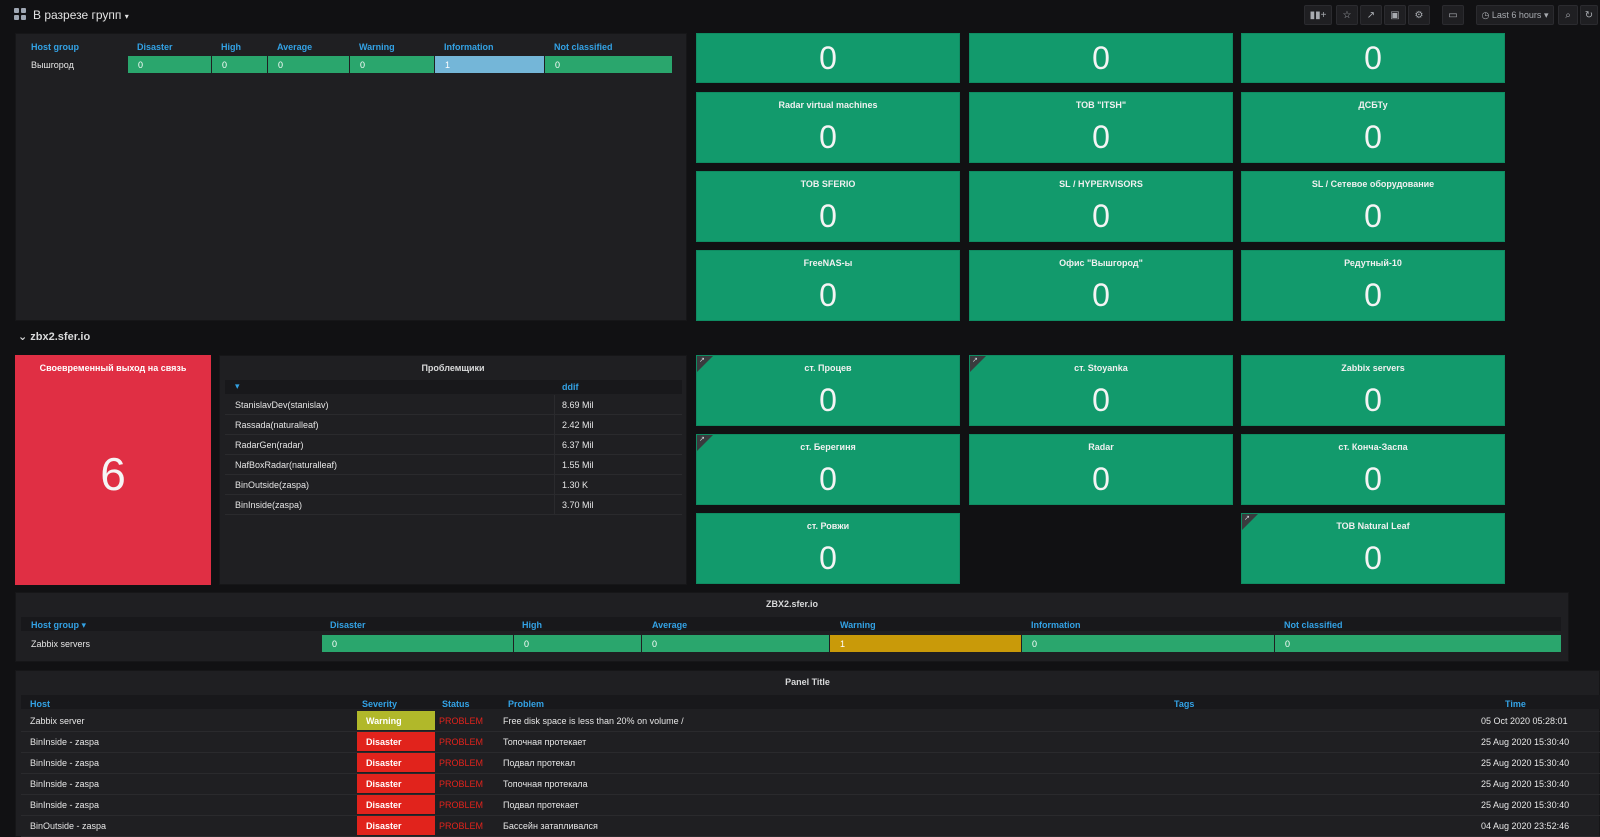  I want to click on zbx2-panel-title: ZBX2.sfer.io, so click(792, 604).